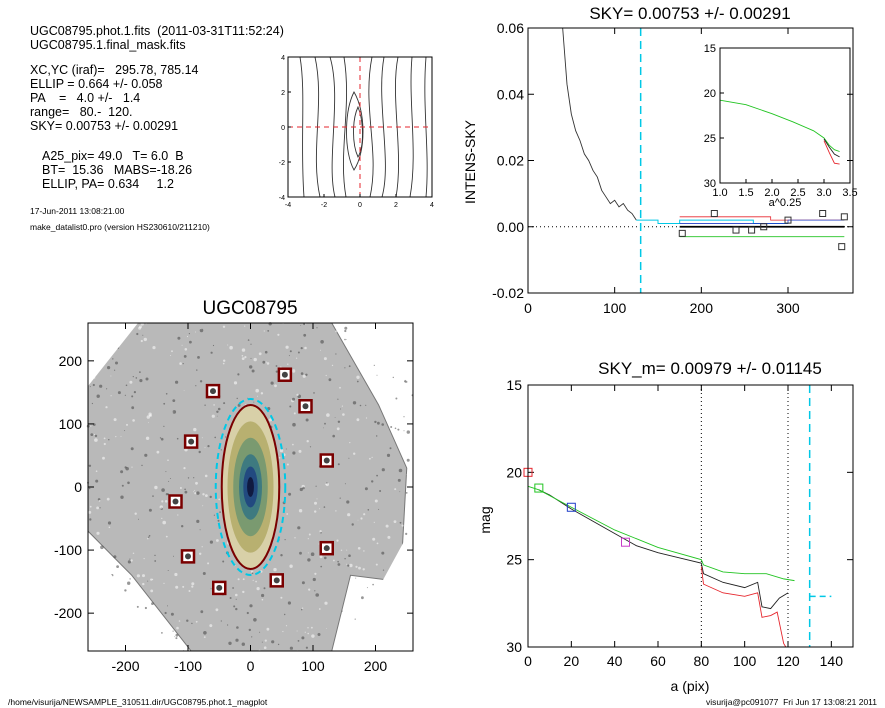 Image resolution: width=885 pixels, height=708 pixels. I want to click on image-star-core, so click(191, 441).